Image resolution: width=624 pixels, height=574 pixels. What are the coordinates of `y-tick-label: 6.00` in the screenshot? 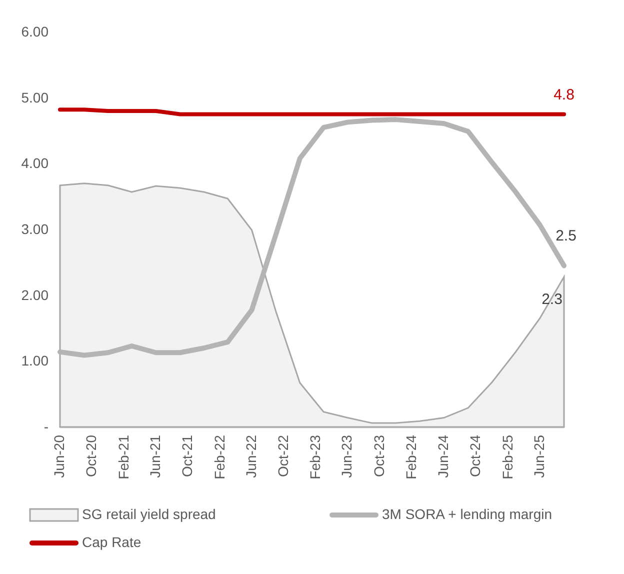 It's located at (35, 32).